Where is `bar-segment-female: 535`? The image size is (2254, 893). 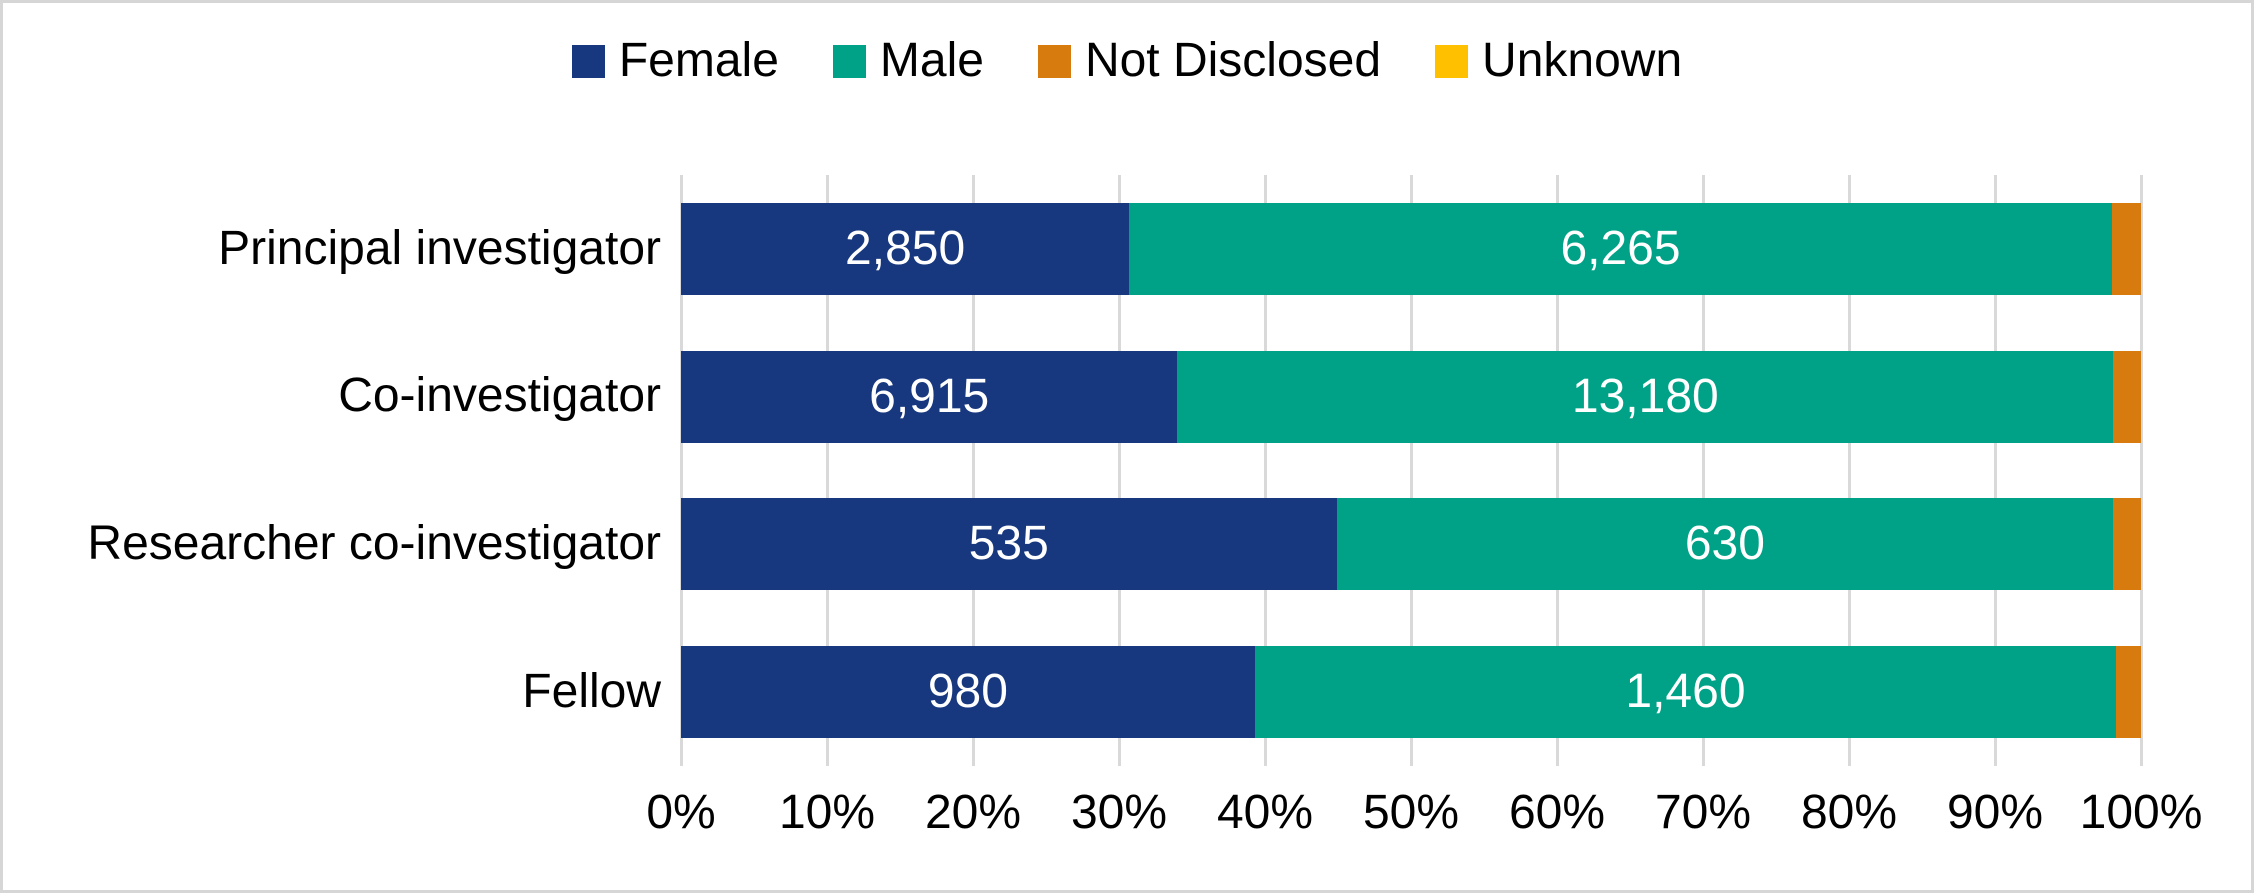
bar-segment-female: 535 is located at coordinates (1009, 544).